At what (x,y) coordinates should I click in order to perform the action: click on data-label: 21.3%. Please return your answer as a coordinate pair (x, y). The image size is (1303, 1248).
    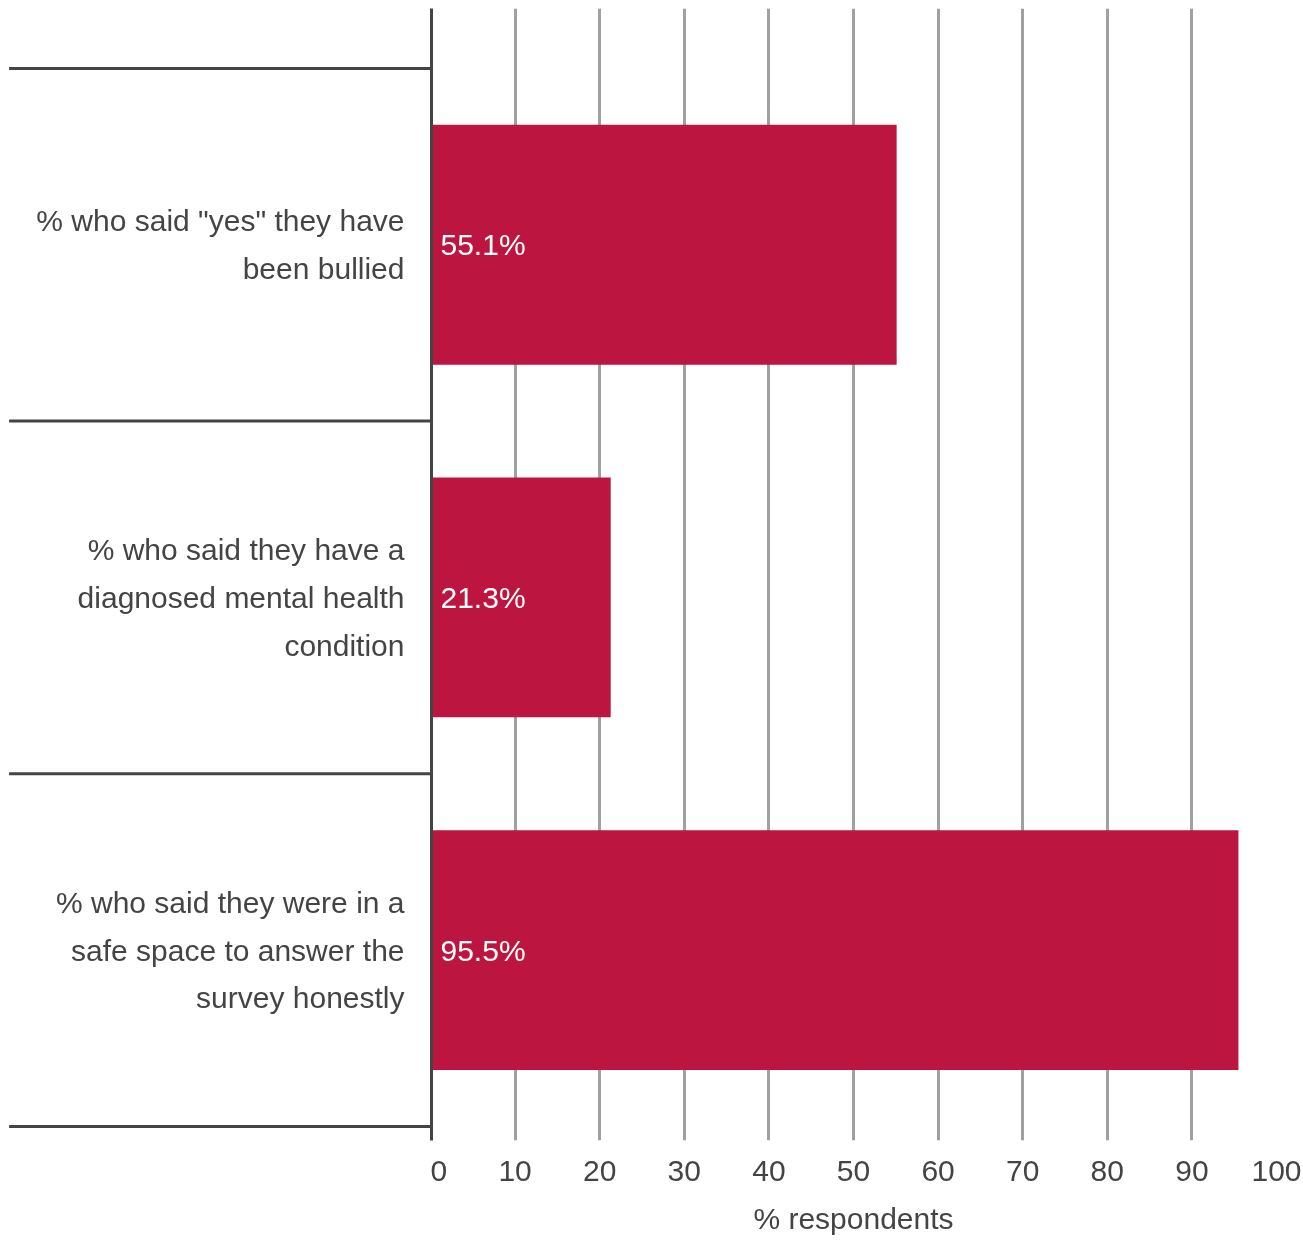
    Looking at the image, I should click on (483, 597).